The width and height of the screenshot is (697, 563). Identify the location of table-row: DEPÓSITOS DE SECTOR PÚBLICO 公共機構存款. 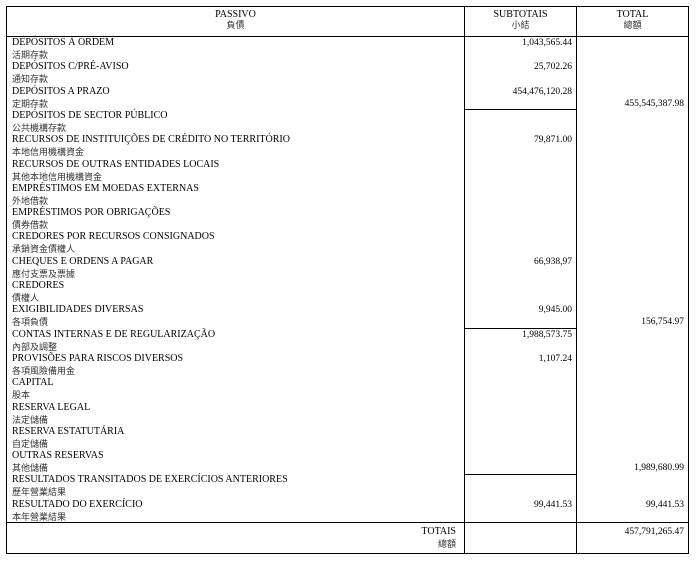
(347, 122).